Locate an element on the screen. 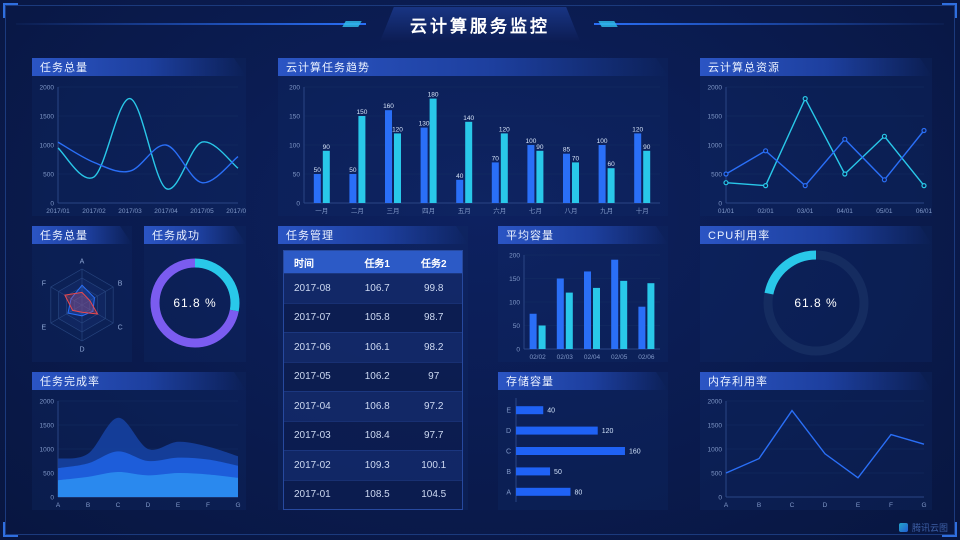  table-cell: 98.7 is located at coordinates (434, 318).